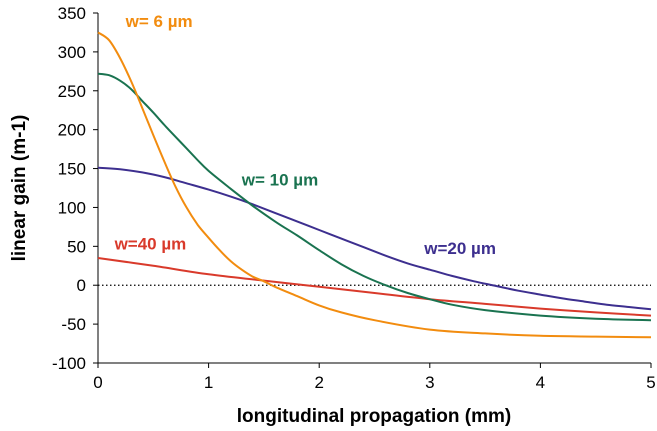 The image size is (657, 431). Describe the element at coordinates (72, 91) in the screenshot. I see `y-tick-label: 250` at that location.